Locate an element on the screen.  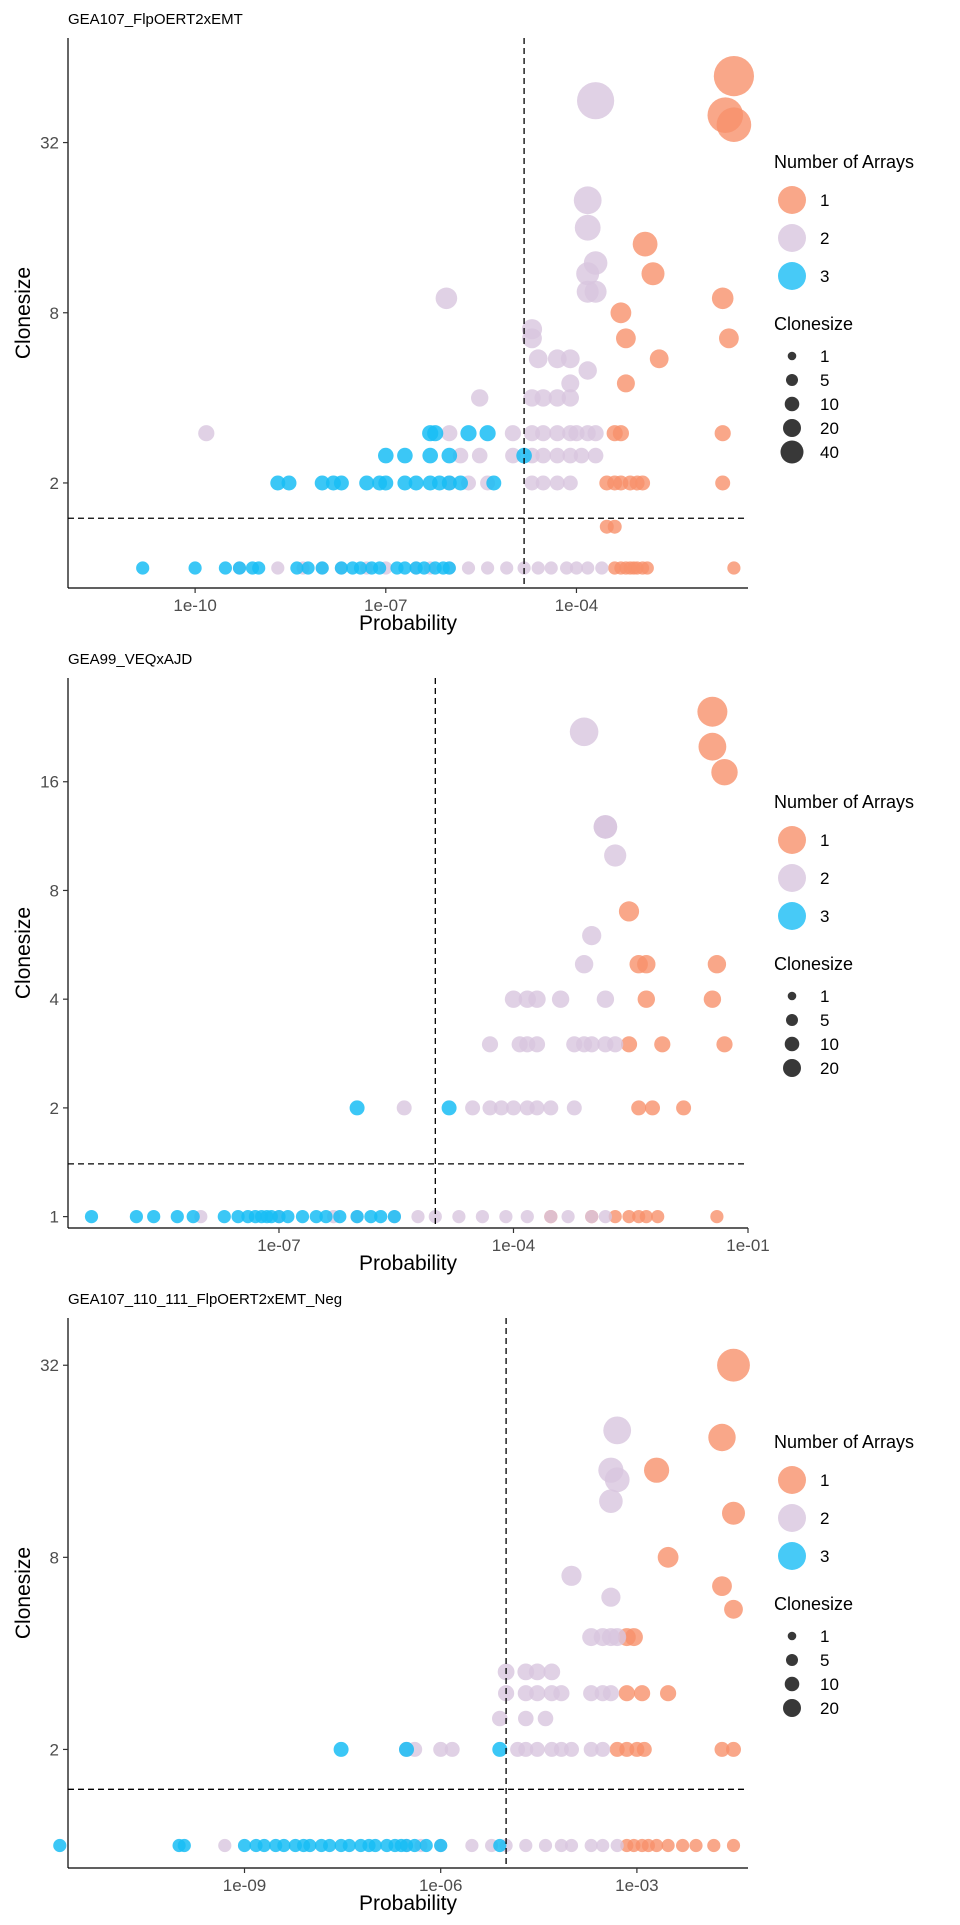
legend-size-label: 1 is located at coordinates (824, 996).